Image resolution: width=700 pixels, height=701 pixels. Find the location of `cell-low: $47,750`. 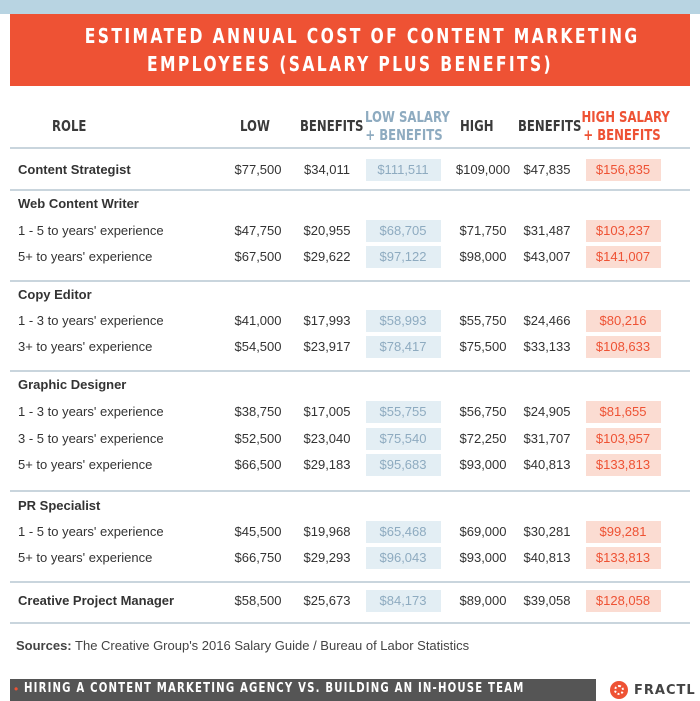

cell-low: $47,750 is located at coordinates (258, 230).